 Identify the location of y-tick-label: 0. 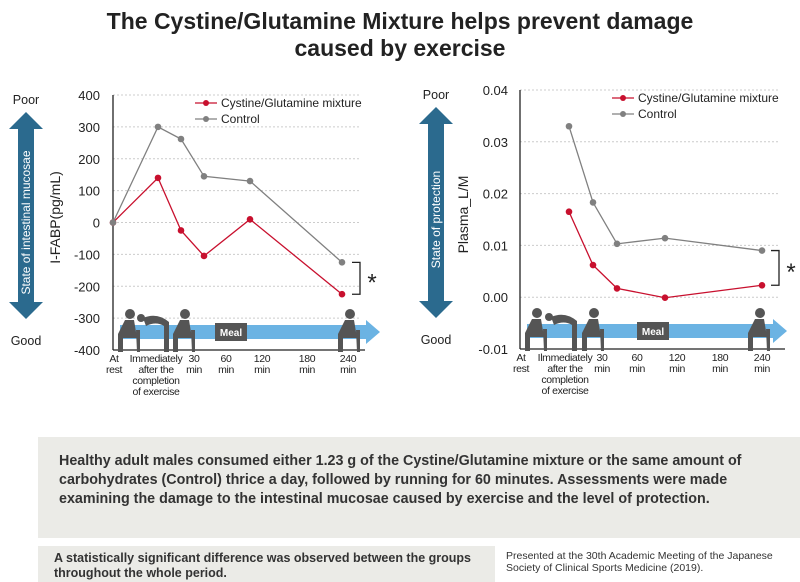
(96, 223).